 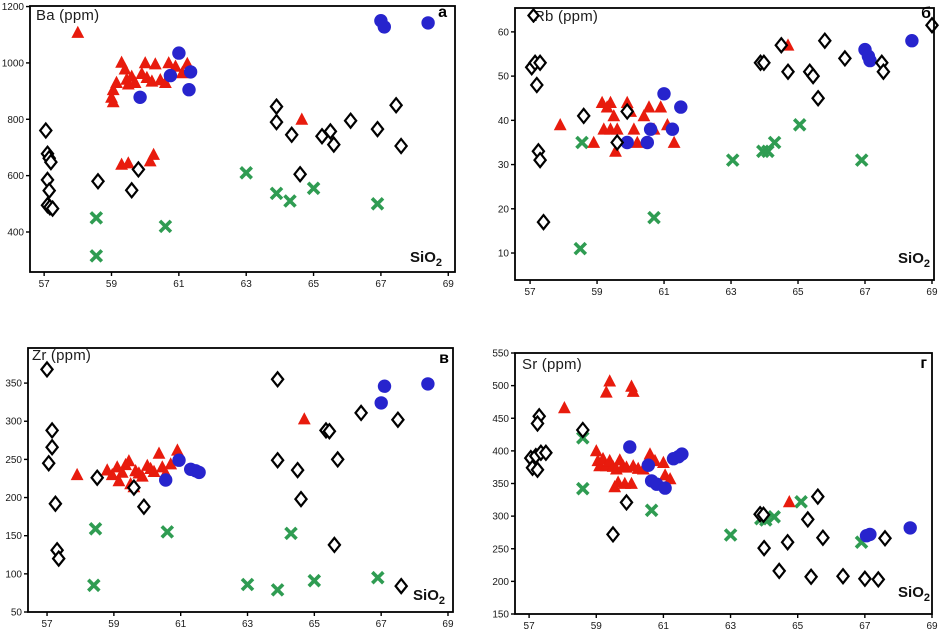 What do you see at coordinates (444, 358) in the screenshot?
I see `panel-letter-v: в` at bounding box center [444, 358].